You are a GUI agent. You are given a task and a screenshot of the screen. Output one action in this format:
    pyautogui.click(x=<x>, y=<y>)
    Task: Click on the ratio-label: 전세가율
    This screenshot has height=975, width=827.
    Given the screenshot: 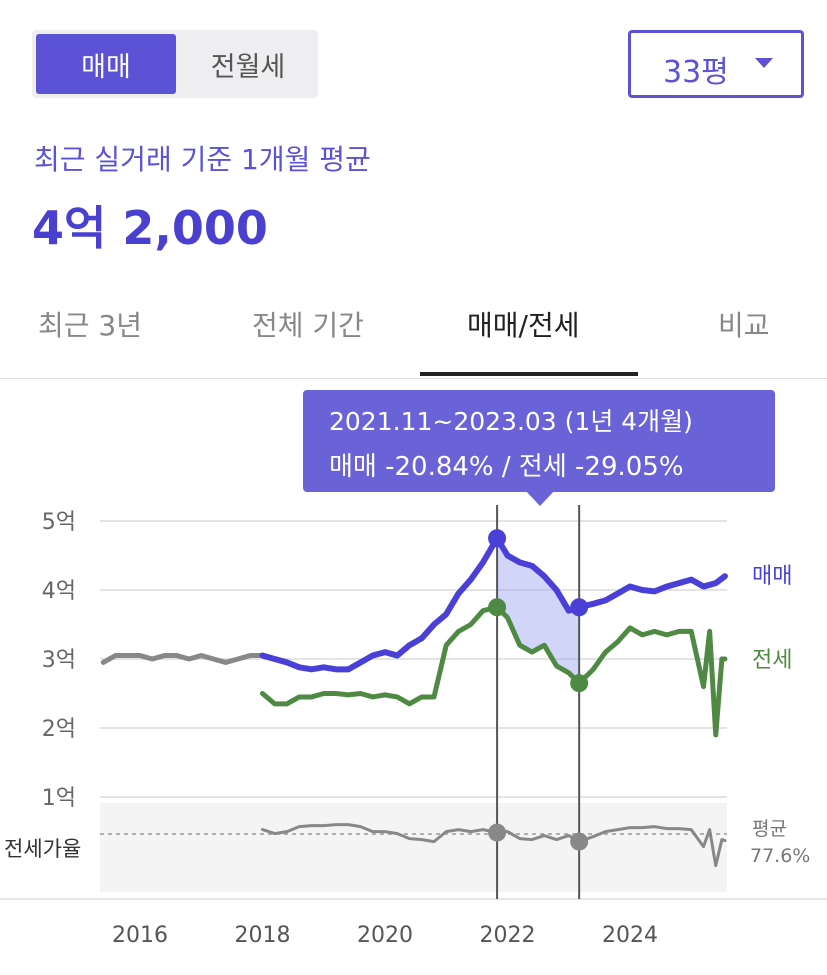 What is the action you would take?
    pyautogui.click(x=42, y=849)
    